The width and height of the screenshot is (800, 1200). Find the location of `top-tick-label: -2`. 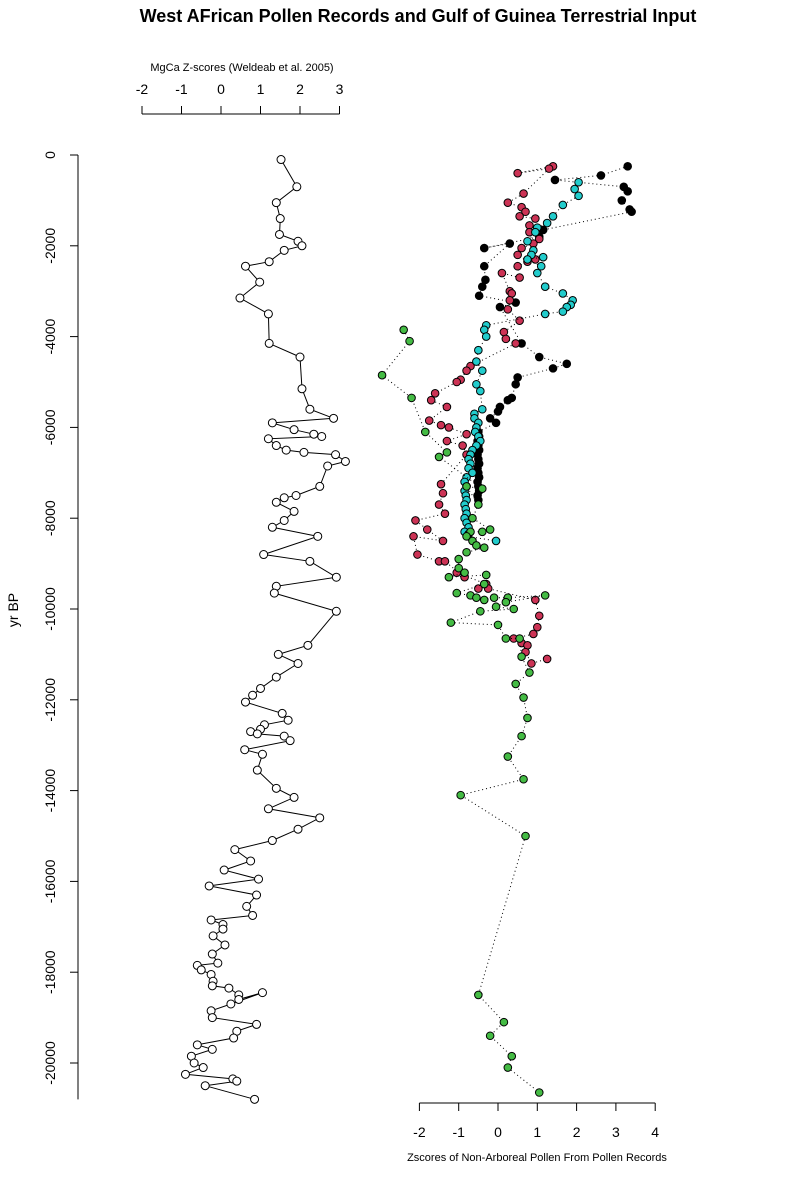

top-tick-label: -2 is located at coordinates (142, 89).